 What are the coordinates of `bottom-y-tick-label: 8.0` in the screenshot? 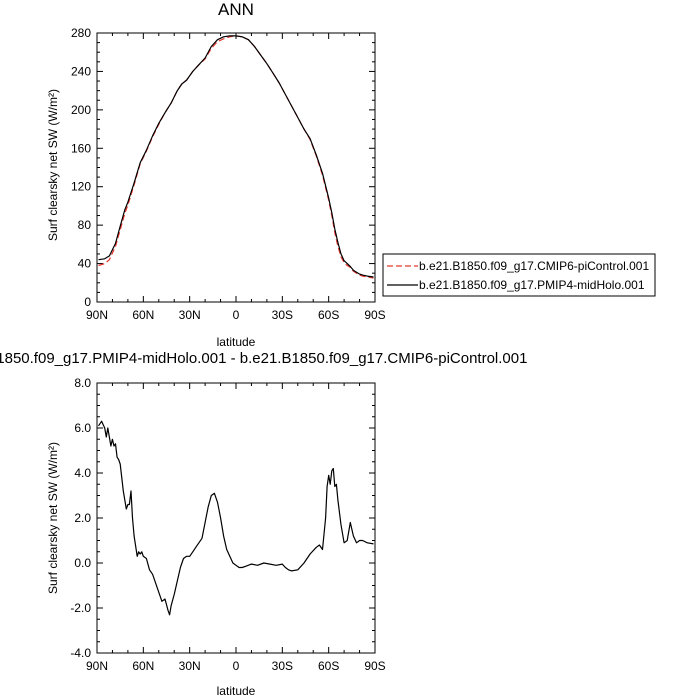 It's located at (82, 383).